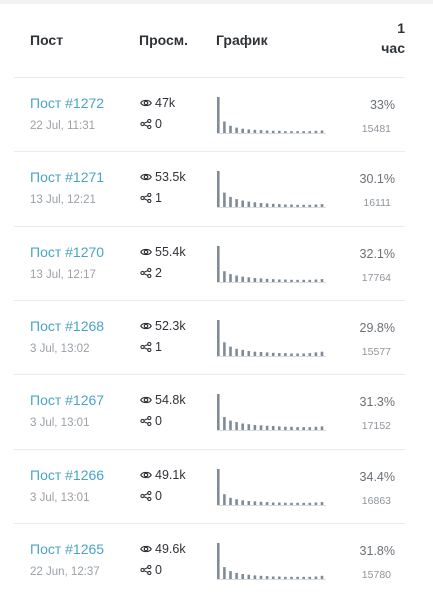 The height and width of the screenshot is (600, 433). Describe the element at coordinates (67, 548) in the screenshot. I see `post-link: Пост #1265` at that location.